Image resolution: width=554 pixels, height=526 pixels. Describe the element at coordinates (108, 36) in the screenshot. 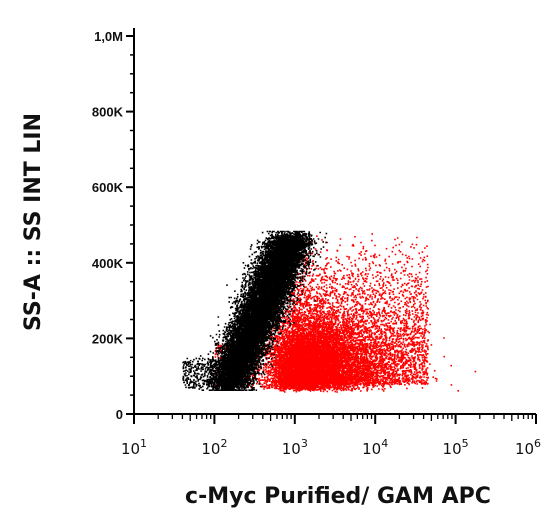

I see `y-tick-label: 1,0M` at that location.